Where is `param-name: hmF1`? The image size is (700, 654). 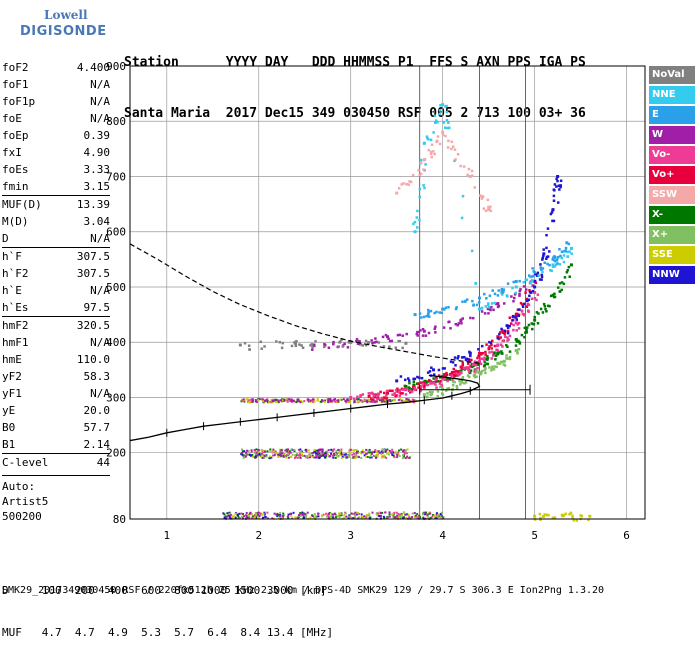
param-name: hmF1 is located at coordinates (15, 342).